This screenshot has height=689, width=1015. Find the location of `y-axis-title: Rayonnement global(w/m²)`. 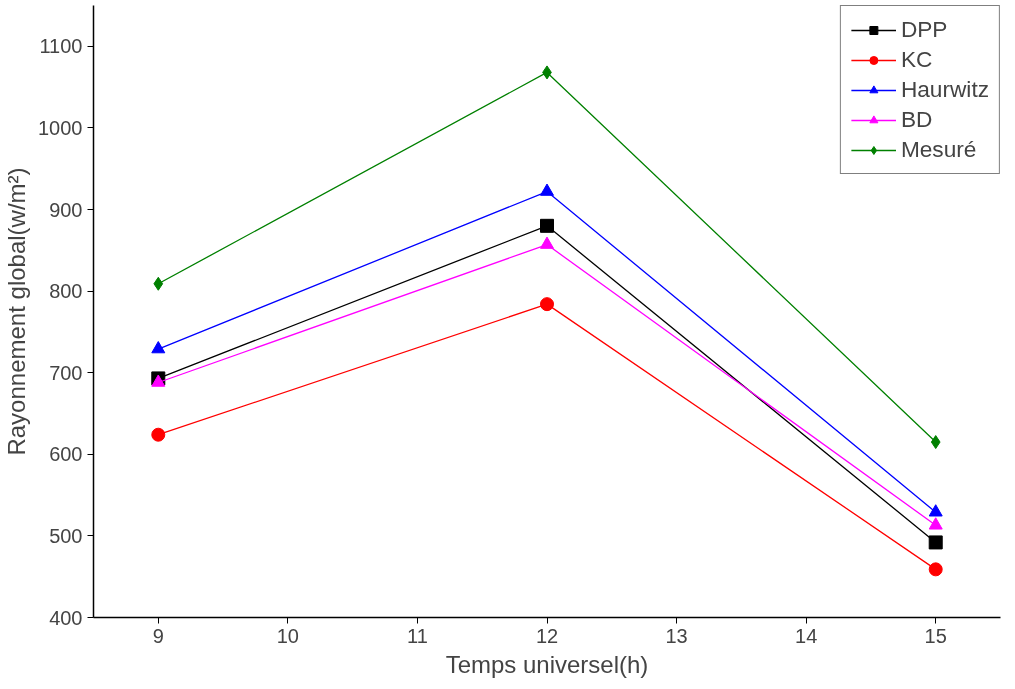

y-axis-title: Rayonnement global(w/m²) is located at coordinates (17, 311).